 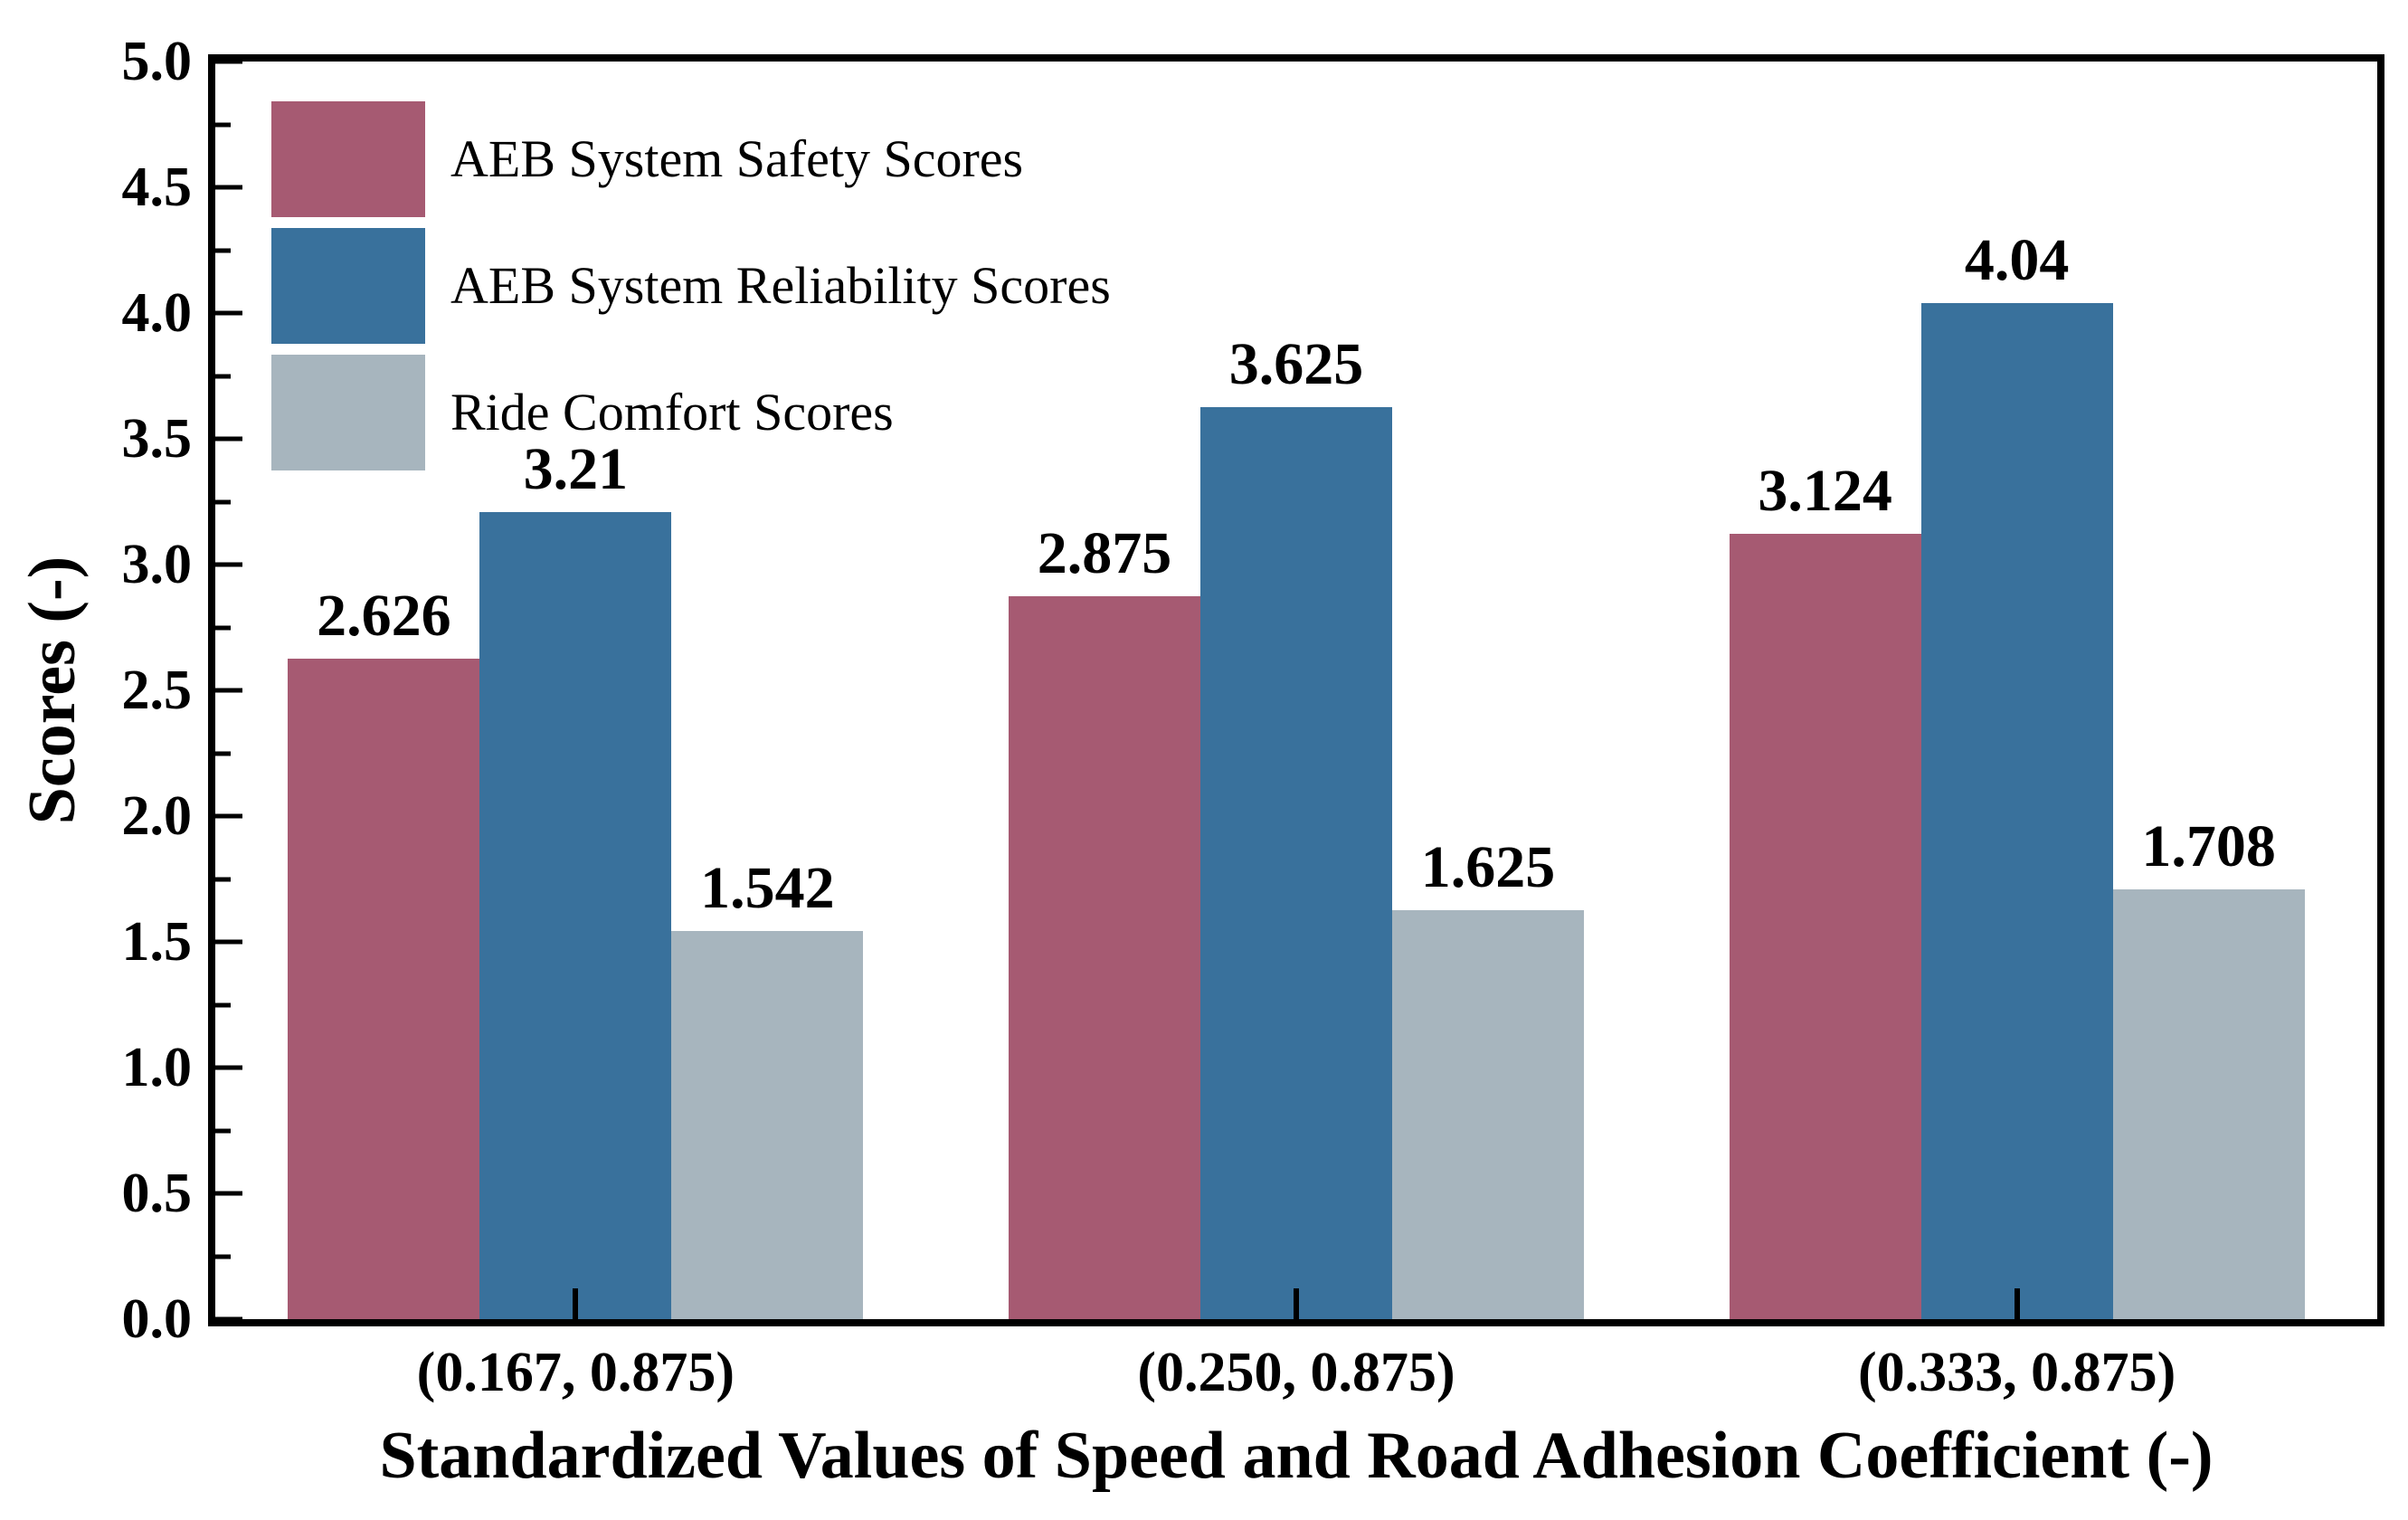 I want to click on legend-label-comfort: Ride Comfort Scores, so click(x=672, y=412).